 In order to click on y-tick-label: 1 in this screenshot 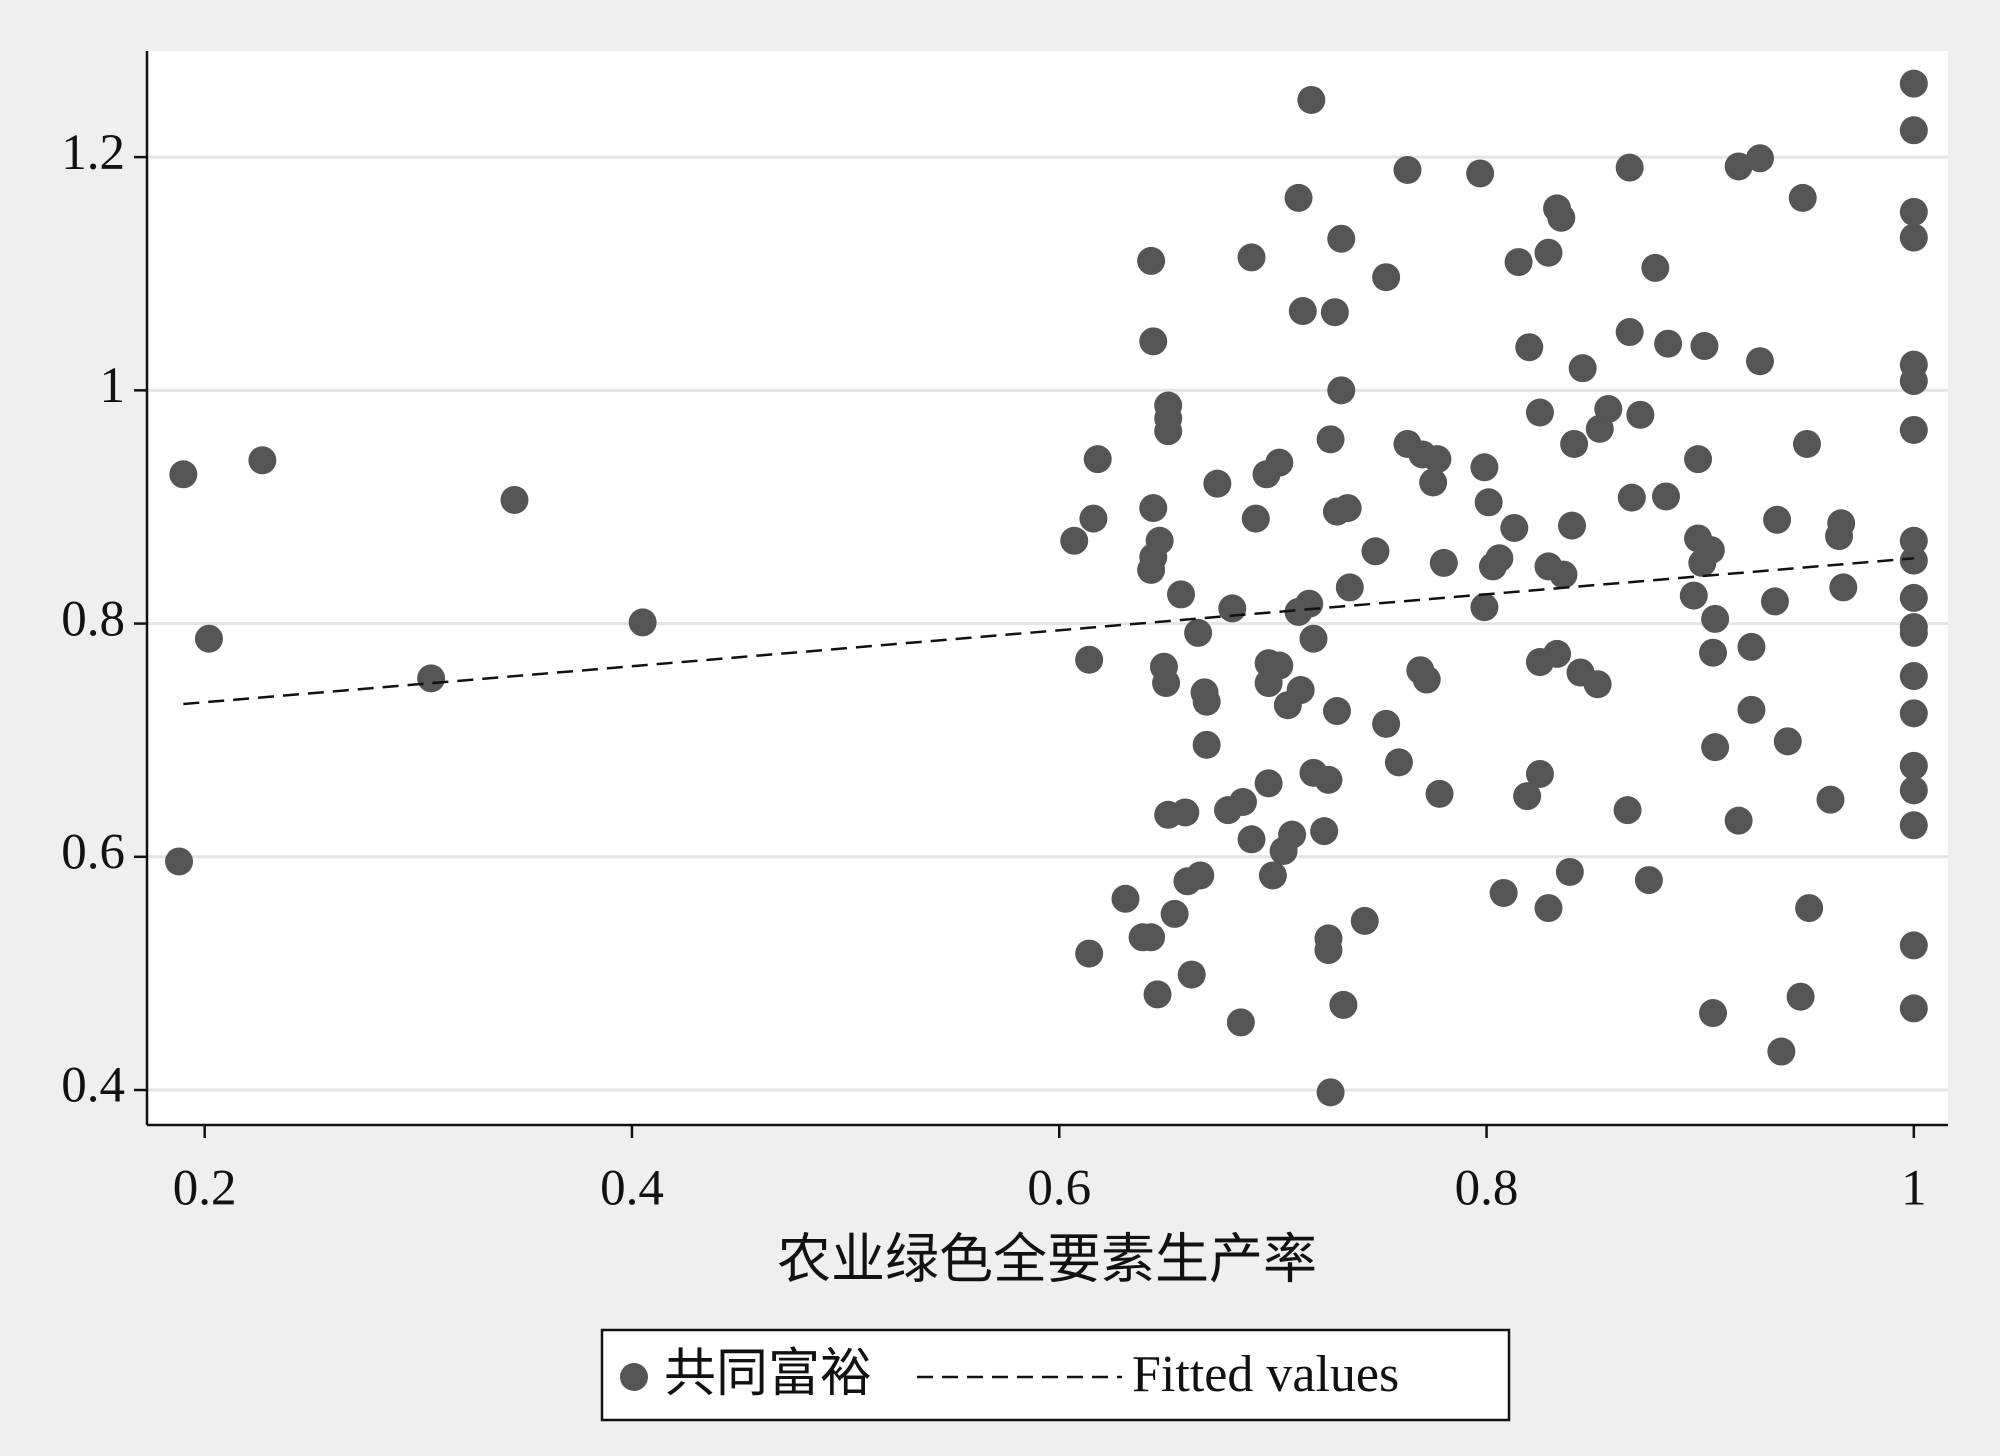, I will do `click(113, 386)`.